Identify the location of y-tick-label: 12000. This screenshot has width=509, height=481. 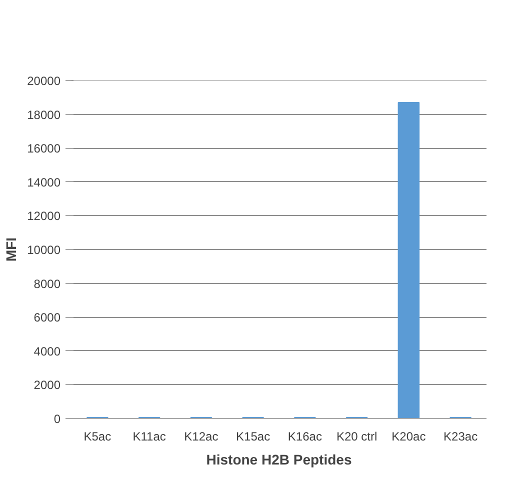
(44, 216).